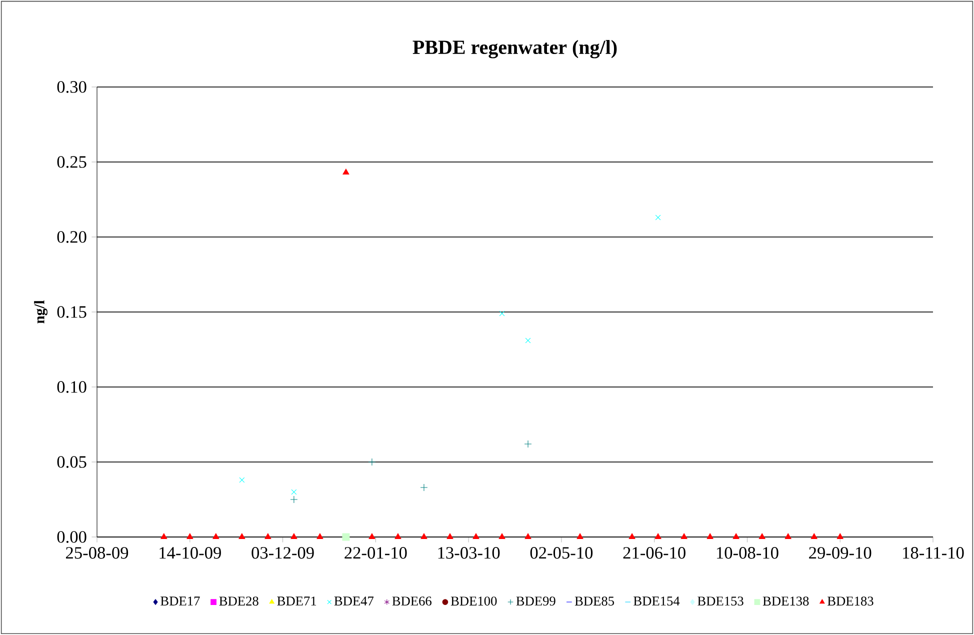 This screenshot has height=635, width=974. Describe the element at coordinates (747, 553) in the screenshot. I see `x-tick-label: 10-08-10` at that location.